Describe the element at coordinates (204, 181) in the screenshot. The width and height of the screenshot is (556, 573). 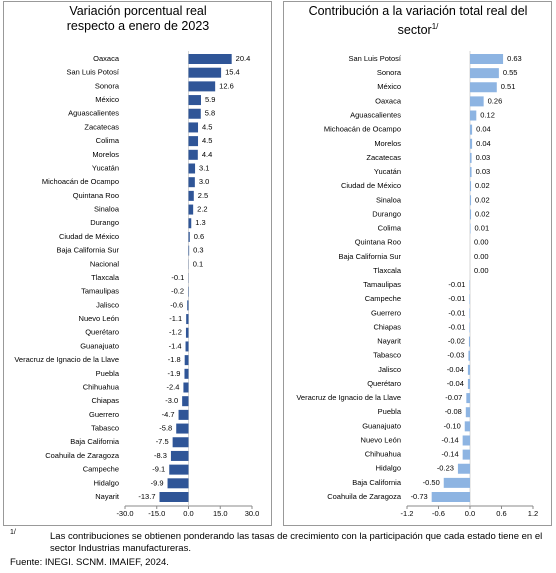
I see `value-label: 3.0` at that location.